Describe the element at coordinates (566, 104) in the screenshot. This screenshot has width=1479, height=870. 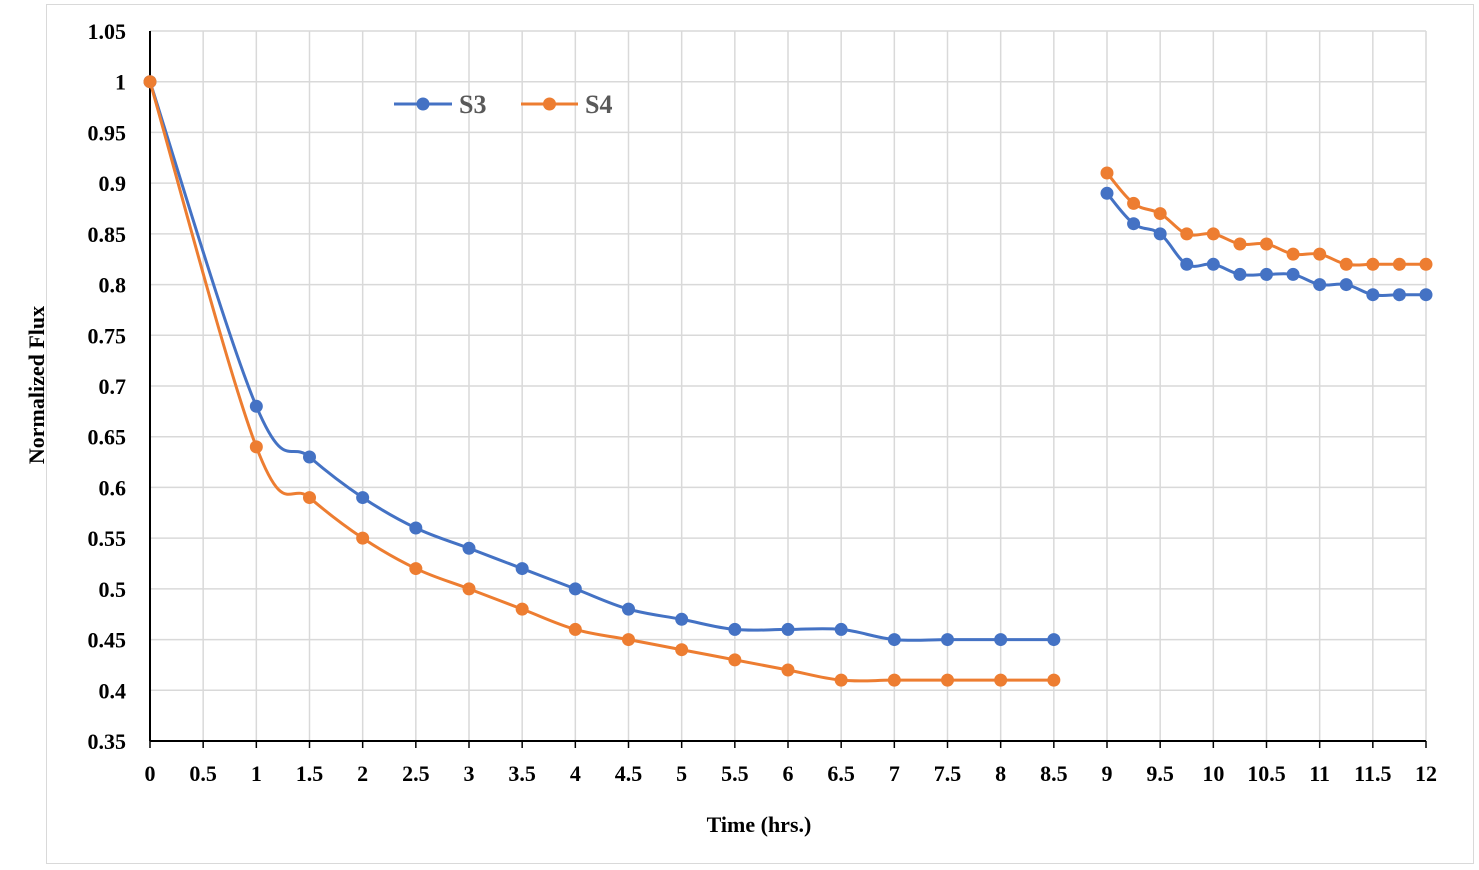
I see `legend-item-s4: S4` at that location.